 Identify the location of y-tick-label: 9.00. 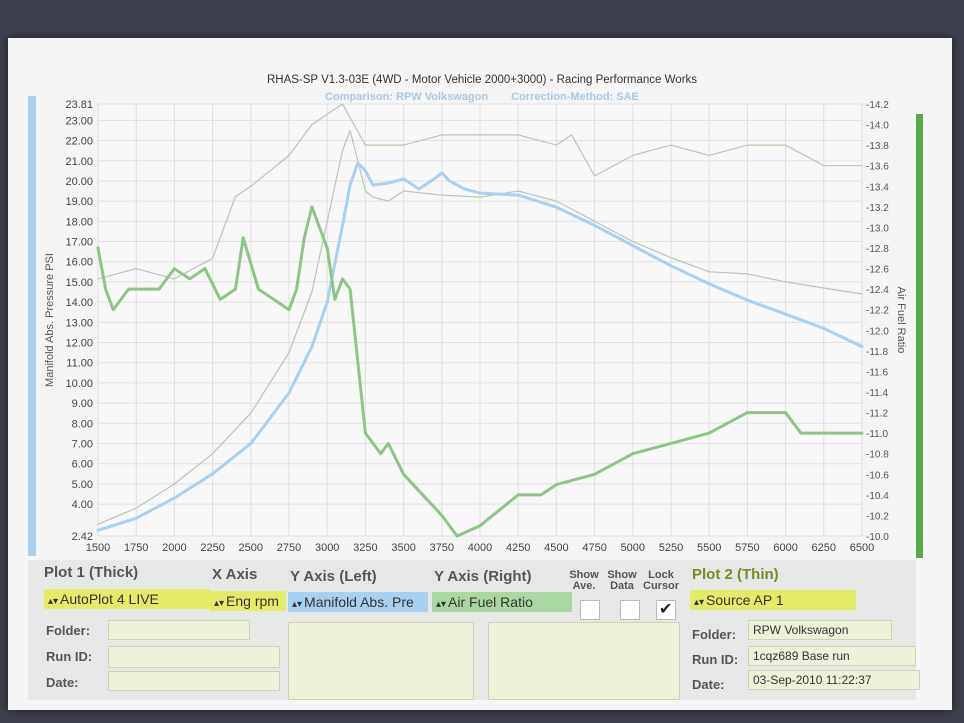
(82, 404).